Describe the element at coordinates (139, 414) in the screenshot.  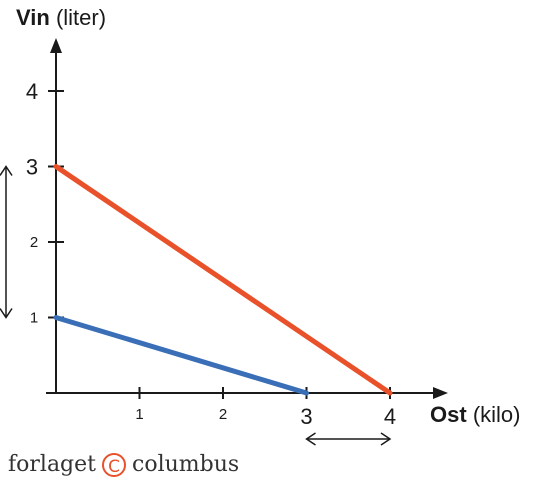
I see `x-tick-label: 1` at that location.